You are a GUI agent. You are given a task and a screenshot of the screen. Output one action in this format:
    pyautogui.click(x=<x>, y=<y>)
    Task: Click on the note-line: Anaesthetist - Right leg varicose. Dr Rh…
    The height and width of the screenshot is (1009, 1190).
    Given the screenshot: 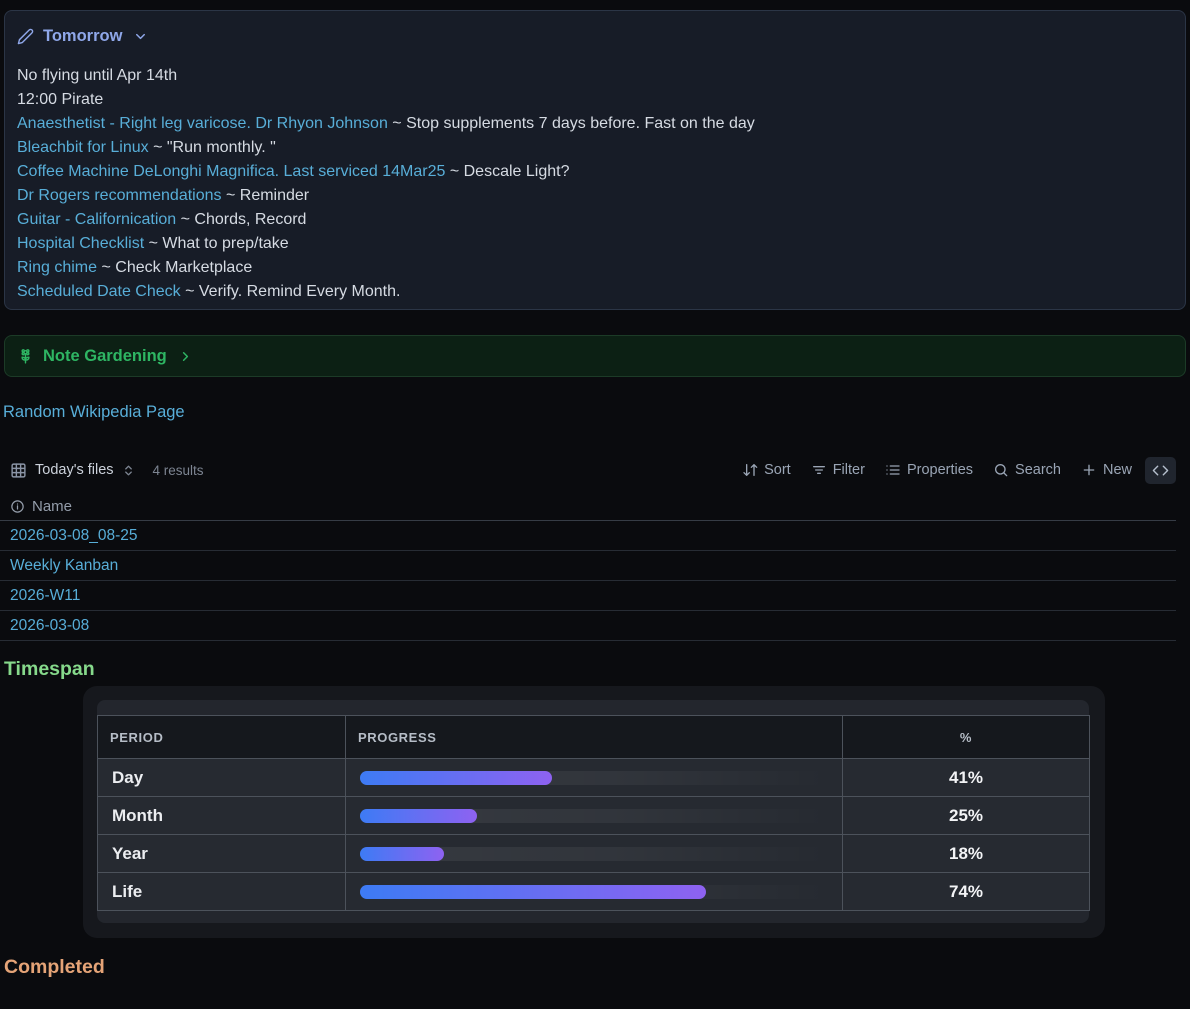 What is the action you would take?
    pyautogui.click(x=593, y=124)
    